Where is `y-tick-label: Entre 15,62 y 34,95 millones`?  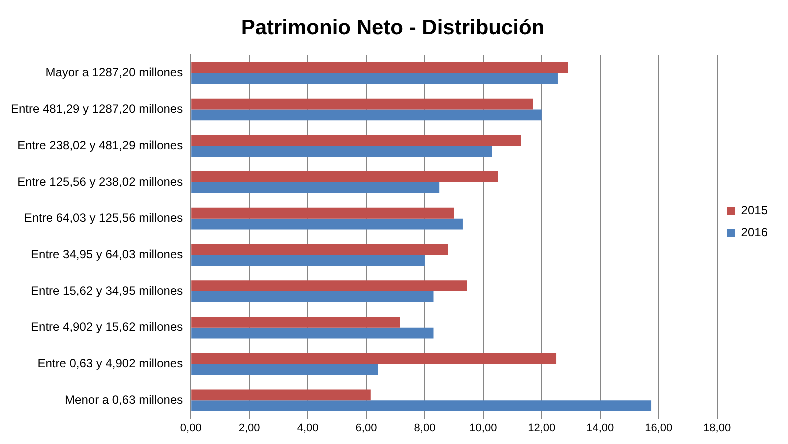 y-tick-label: Entre 15,62 y 34,95 millones is located at coordinates (107, 291).